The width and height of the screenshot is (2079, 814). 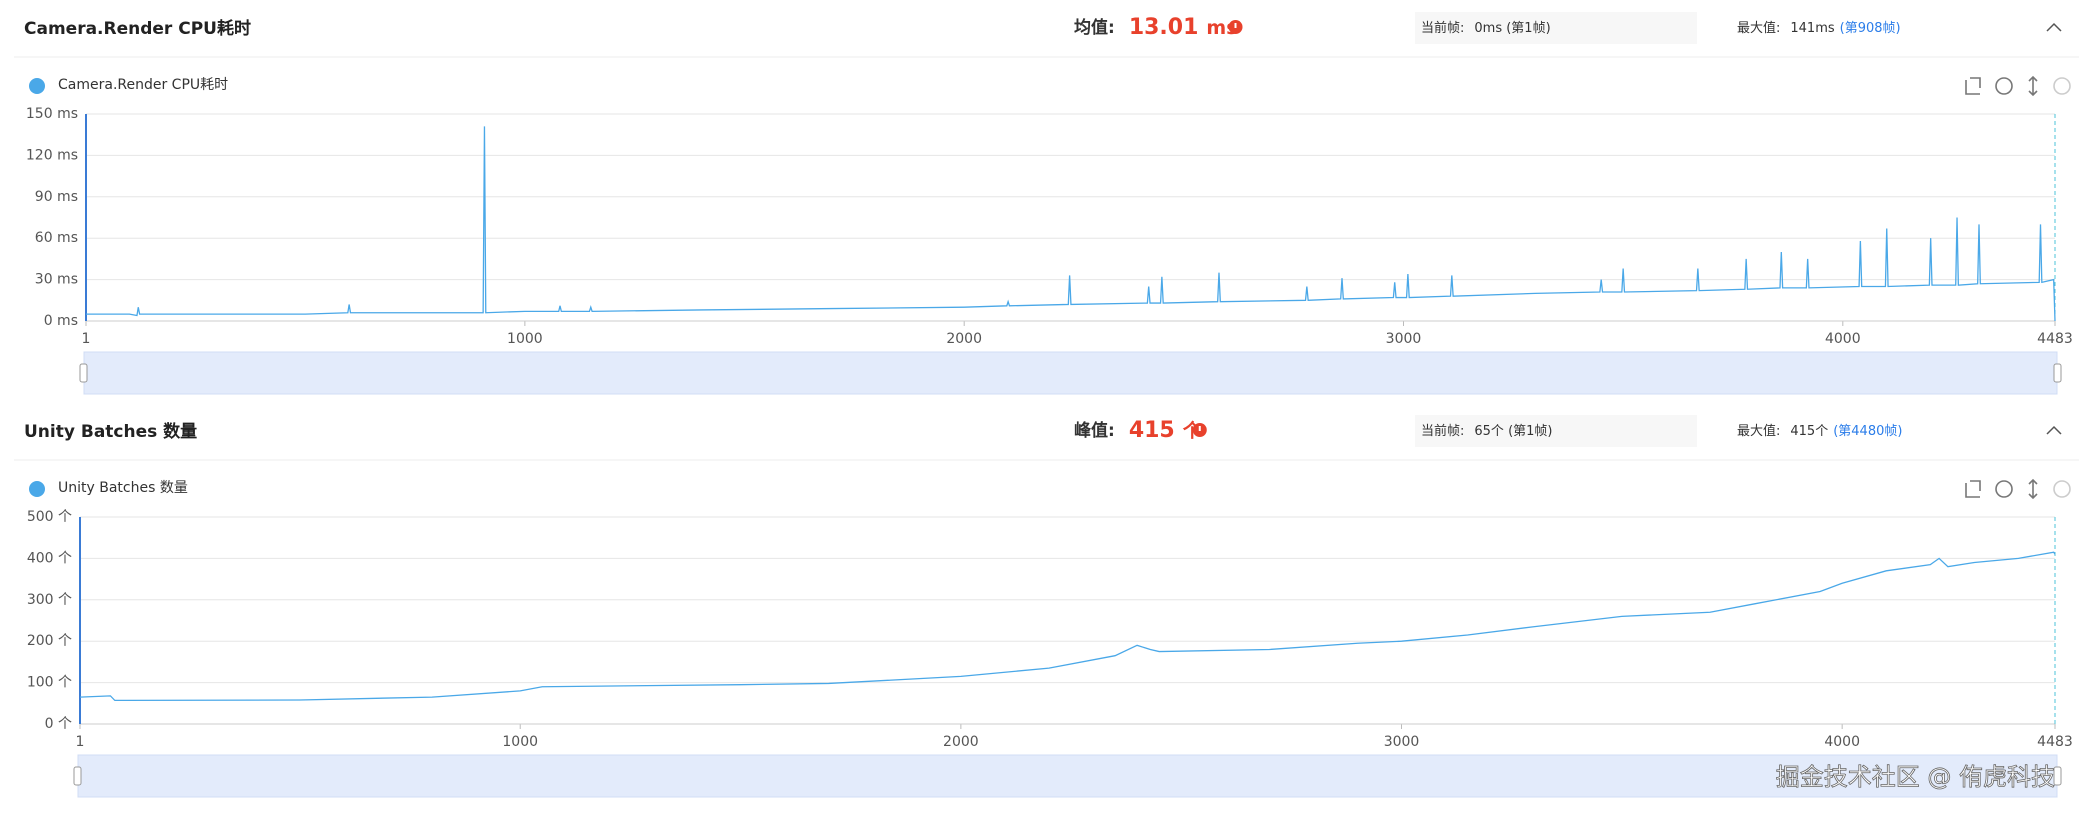 What do you see at coordinates (123, 488) in the screenshot?
I see `legend-label: Unity Batches 数量` at bounding box center [123, 488].